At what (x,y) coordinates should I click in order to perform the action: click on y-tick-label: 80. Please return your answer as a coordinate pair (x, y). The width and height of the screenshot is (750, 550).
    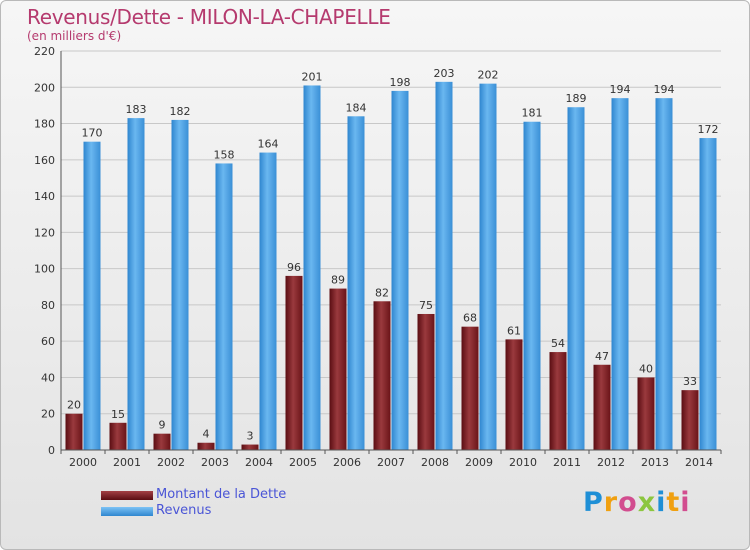
    Looking at the image, I should click on (48, 305).